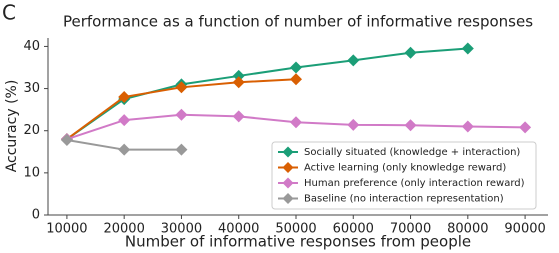 This screenshot has height=253, width=559. Describe the element at coordinates (31, 172) in the screenshot. I see `y-tick-label: 10` at that location.